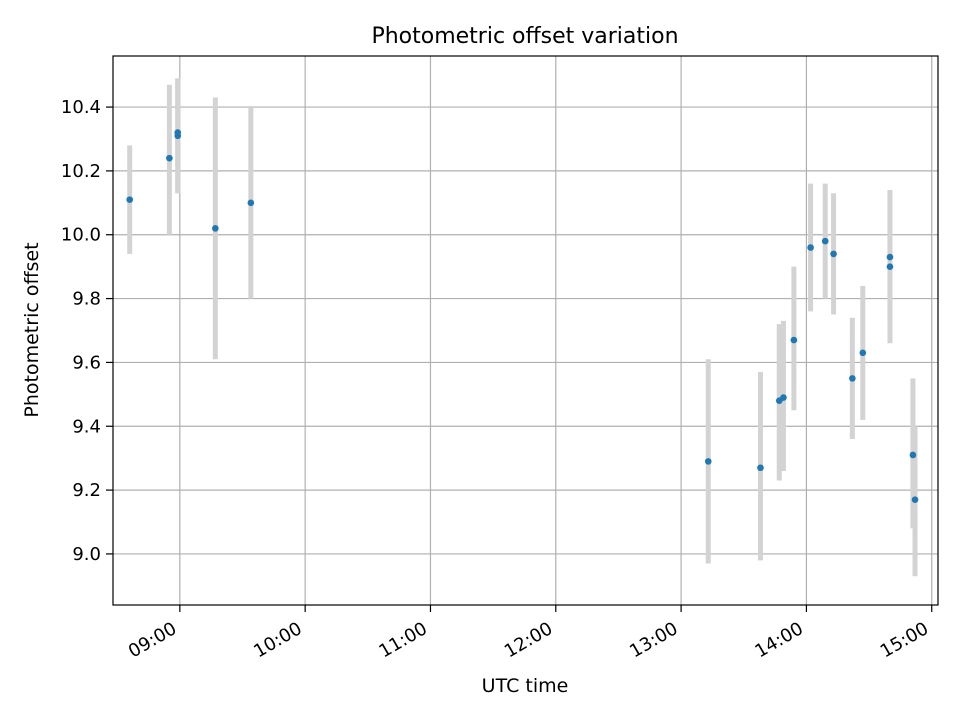  Describe the element at coordinates (525, 686) in the screenshot. I see `x-axis-label: UTC time` at that location.